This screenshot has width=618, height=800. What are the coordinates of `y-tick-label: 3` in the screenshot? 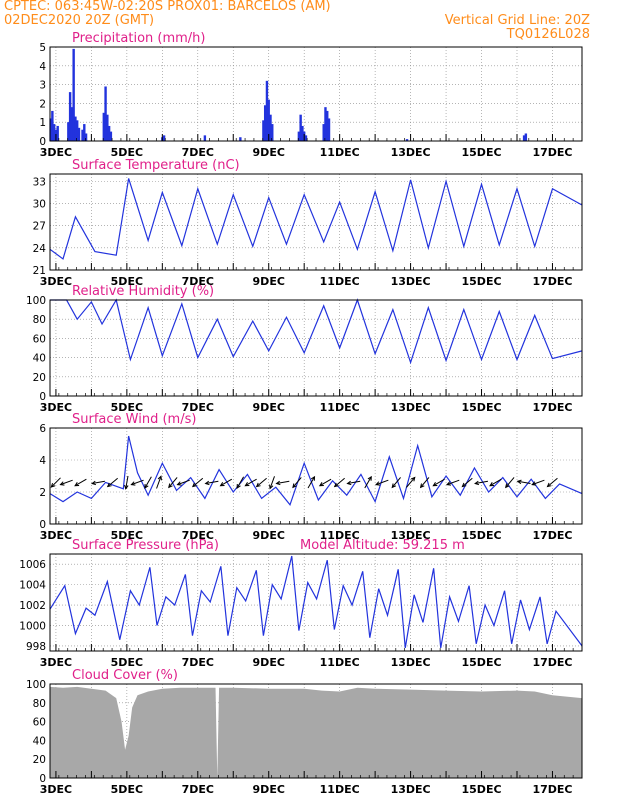 It's located at (42, 86).